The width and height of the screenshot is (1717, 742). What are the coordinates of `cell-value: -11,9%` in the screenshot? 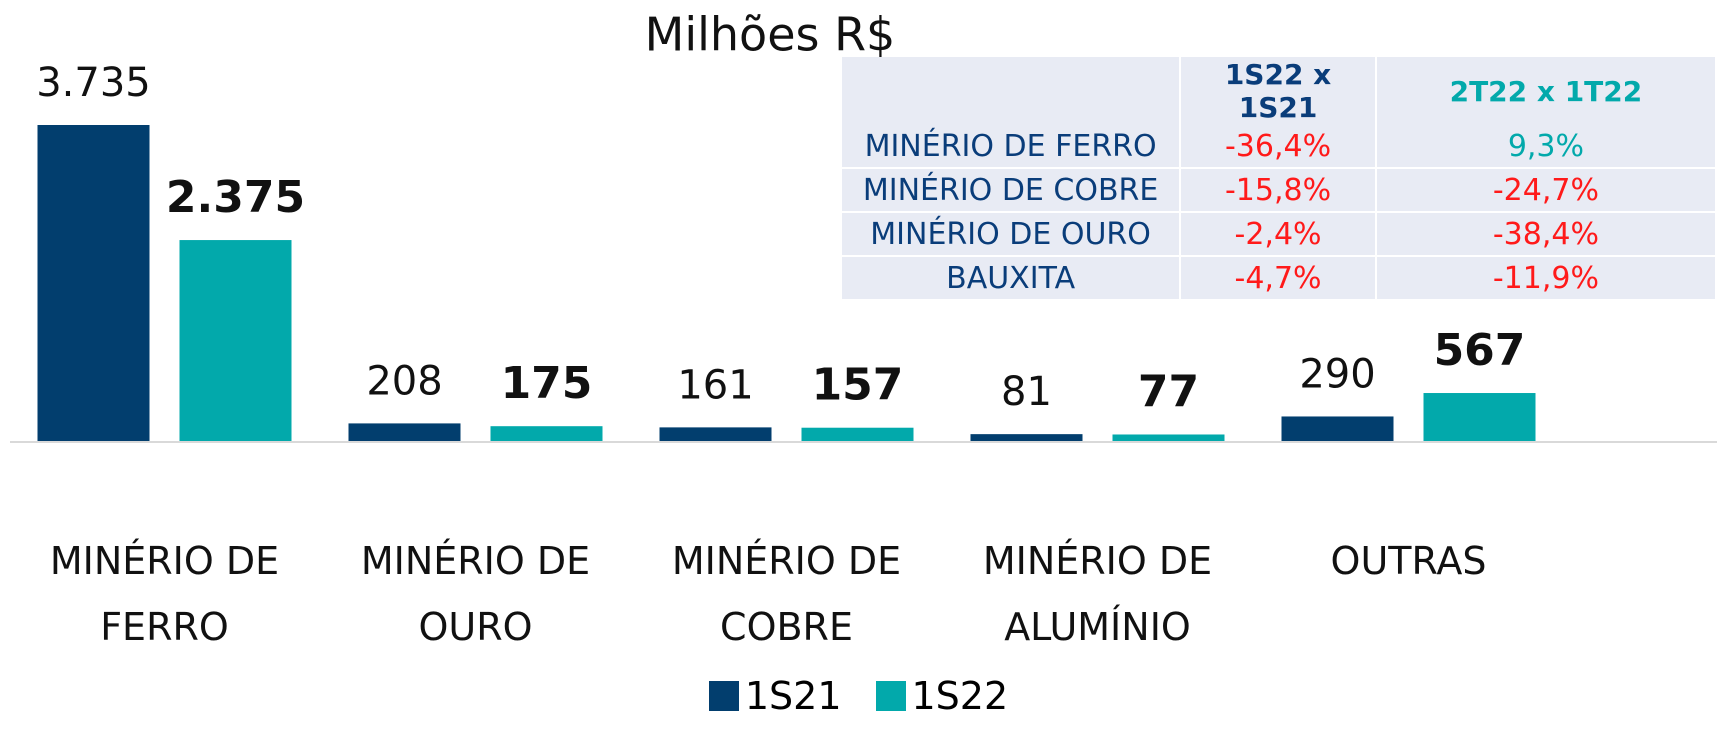 It's located at (1545, 279).